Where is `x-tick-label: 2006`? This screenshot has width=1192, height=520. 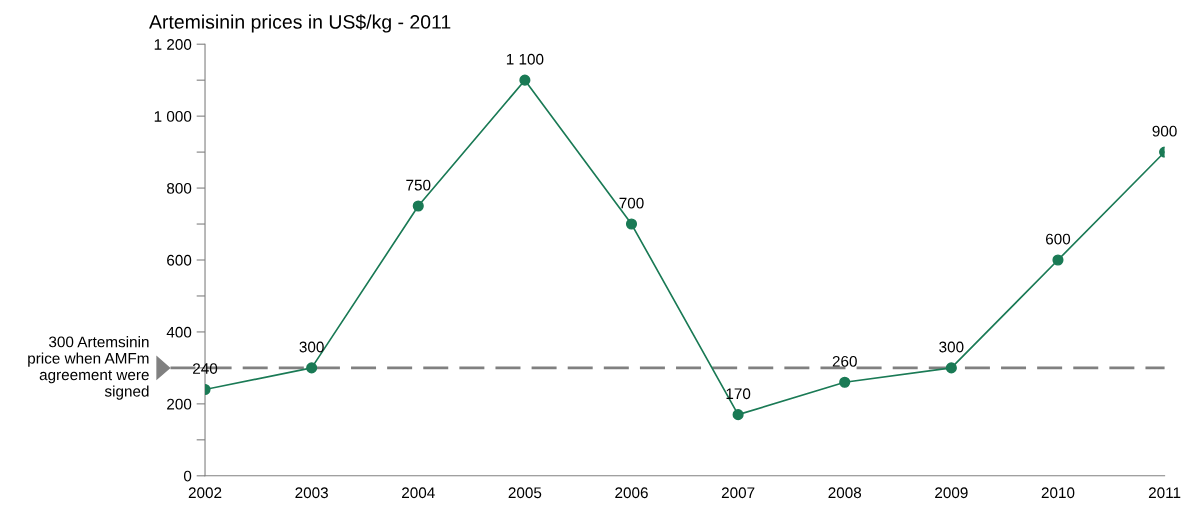 x-tick-label: 2006 is located at coordinates (631, 493).